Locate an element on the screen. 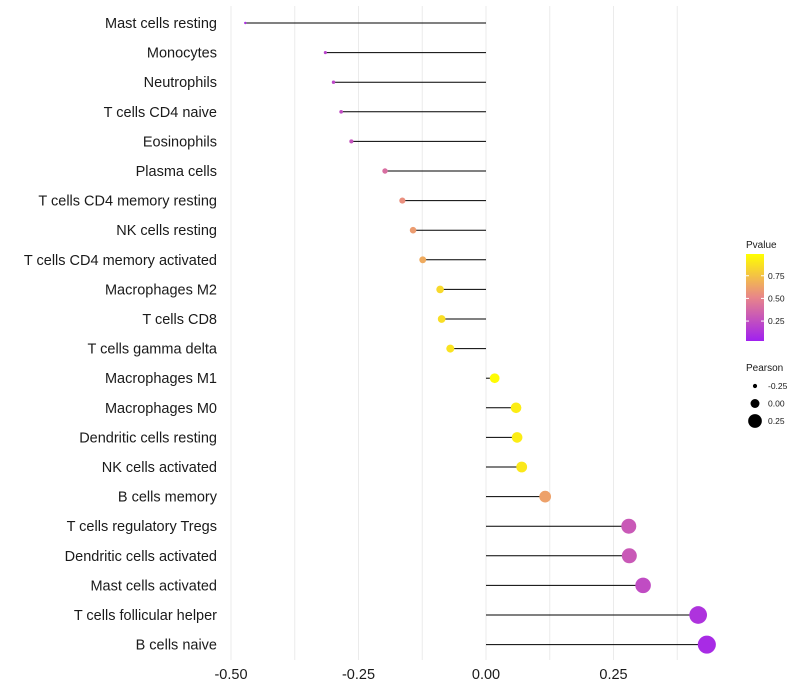 The height and width of the screenshot is (700, 800). x-tick-label: -0.50 is located at coordinates (230, 675).